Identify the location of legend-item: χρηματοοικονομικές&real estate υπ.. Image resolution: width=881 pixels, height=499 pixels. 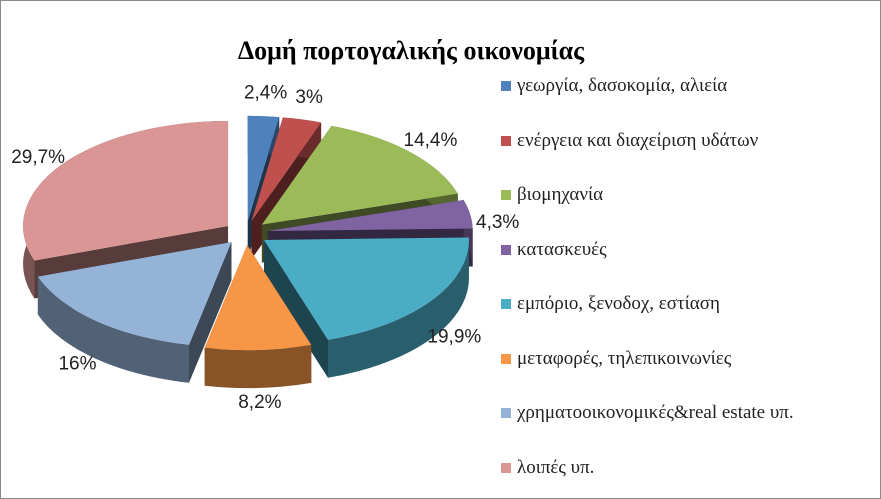
(687, 429).